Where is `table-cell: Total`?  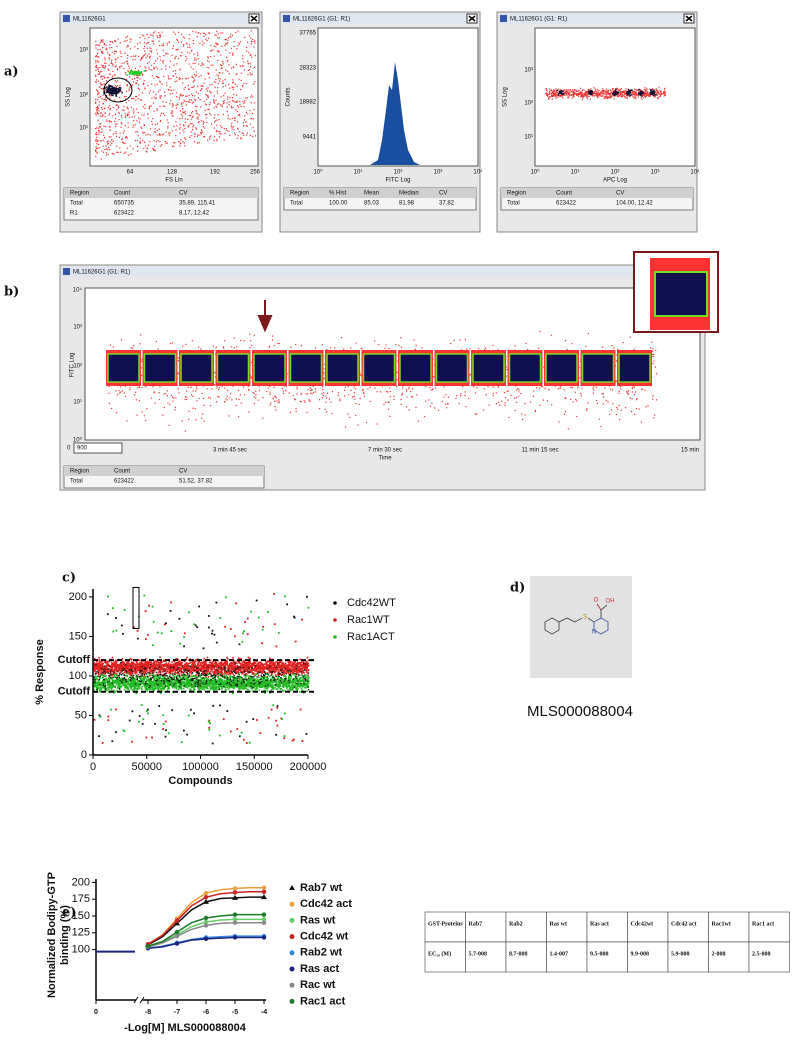 table-cell: Total is located at coordinates (76, 204).